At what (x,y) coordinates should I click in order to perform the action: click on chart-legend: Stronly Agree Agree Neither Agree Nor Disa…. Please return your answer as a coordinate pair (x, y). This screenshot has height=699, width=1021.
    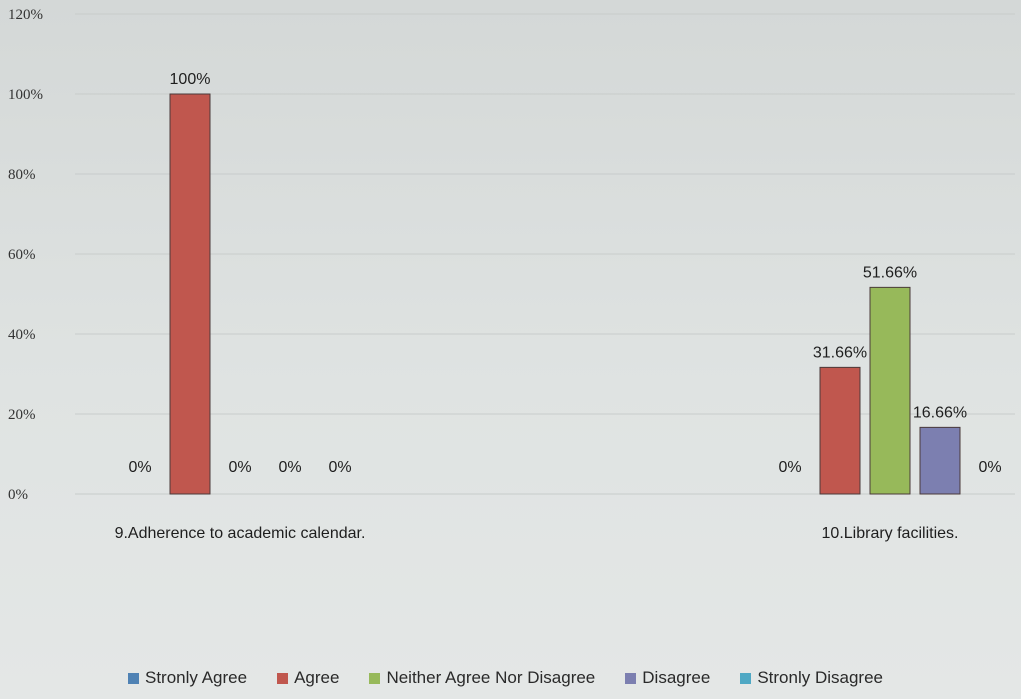
    Looking at the image, I should click on (505, 678).